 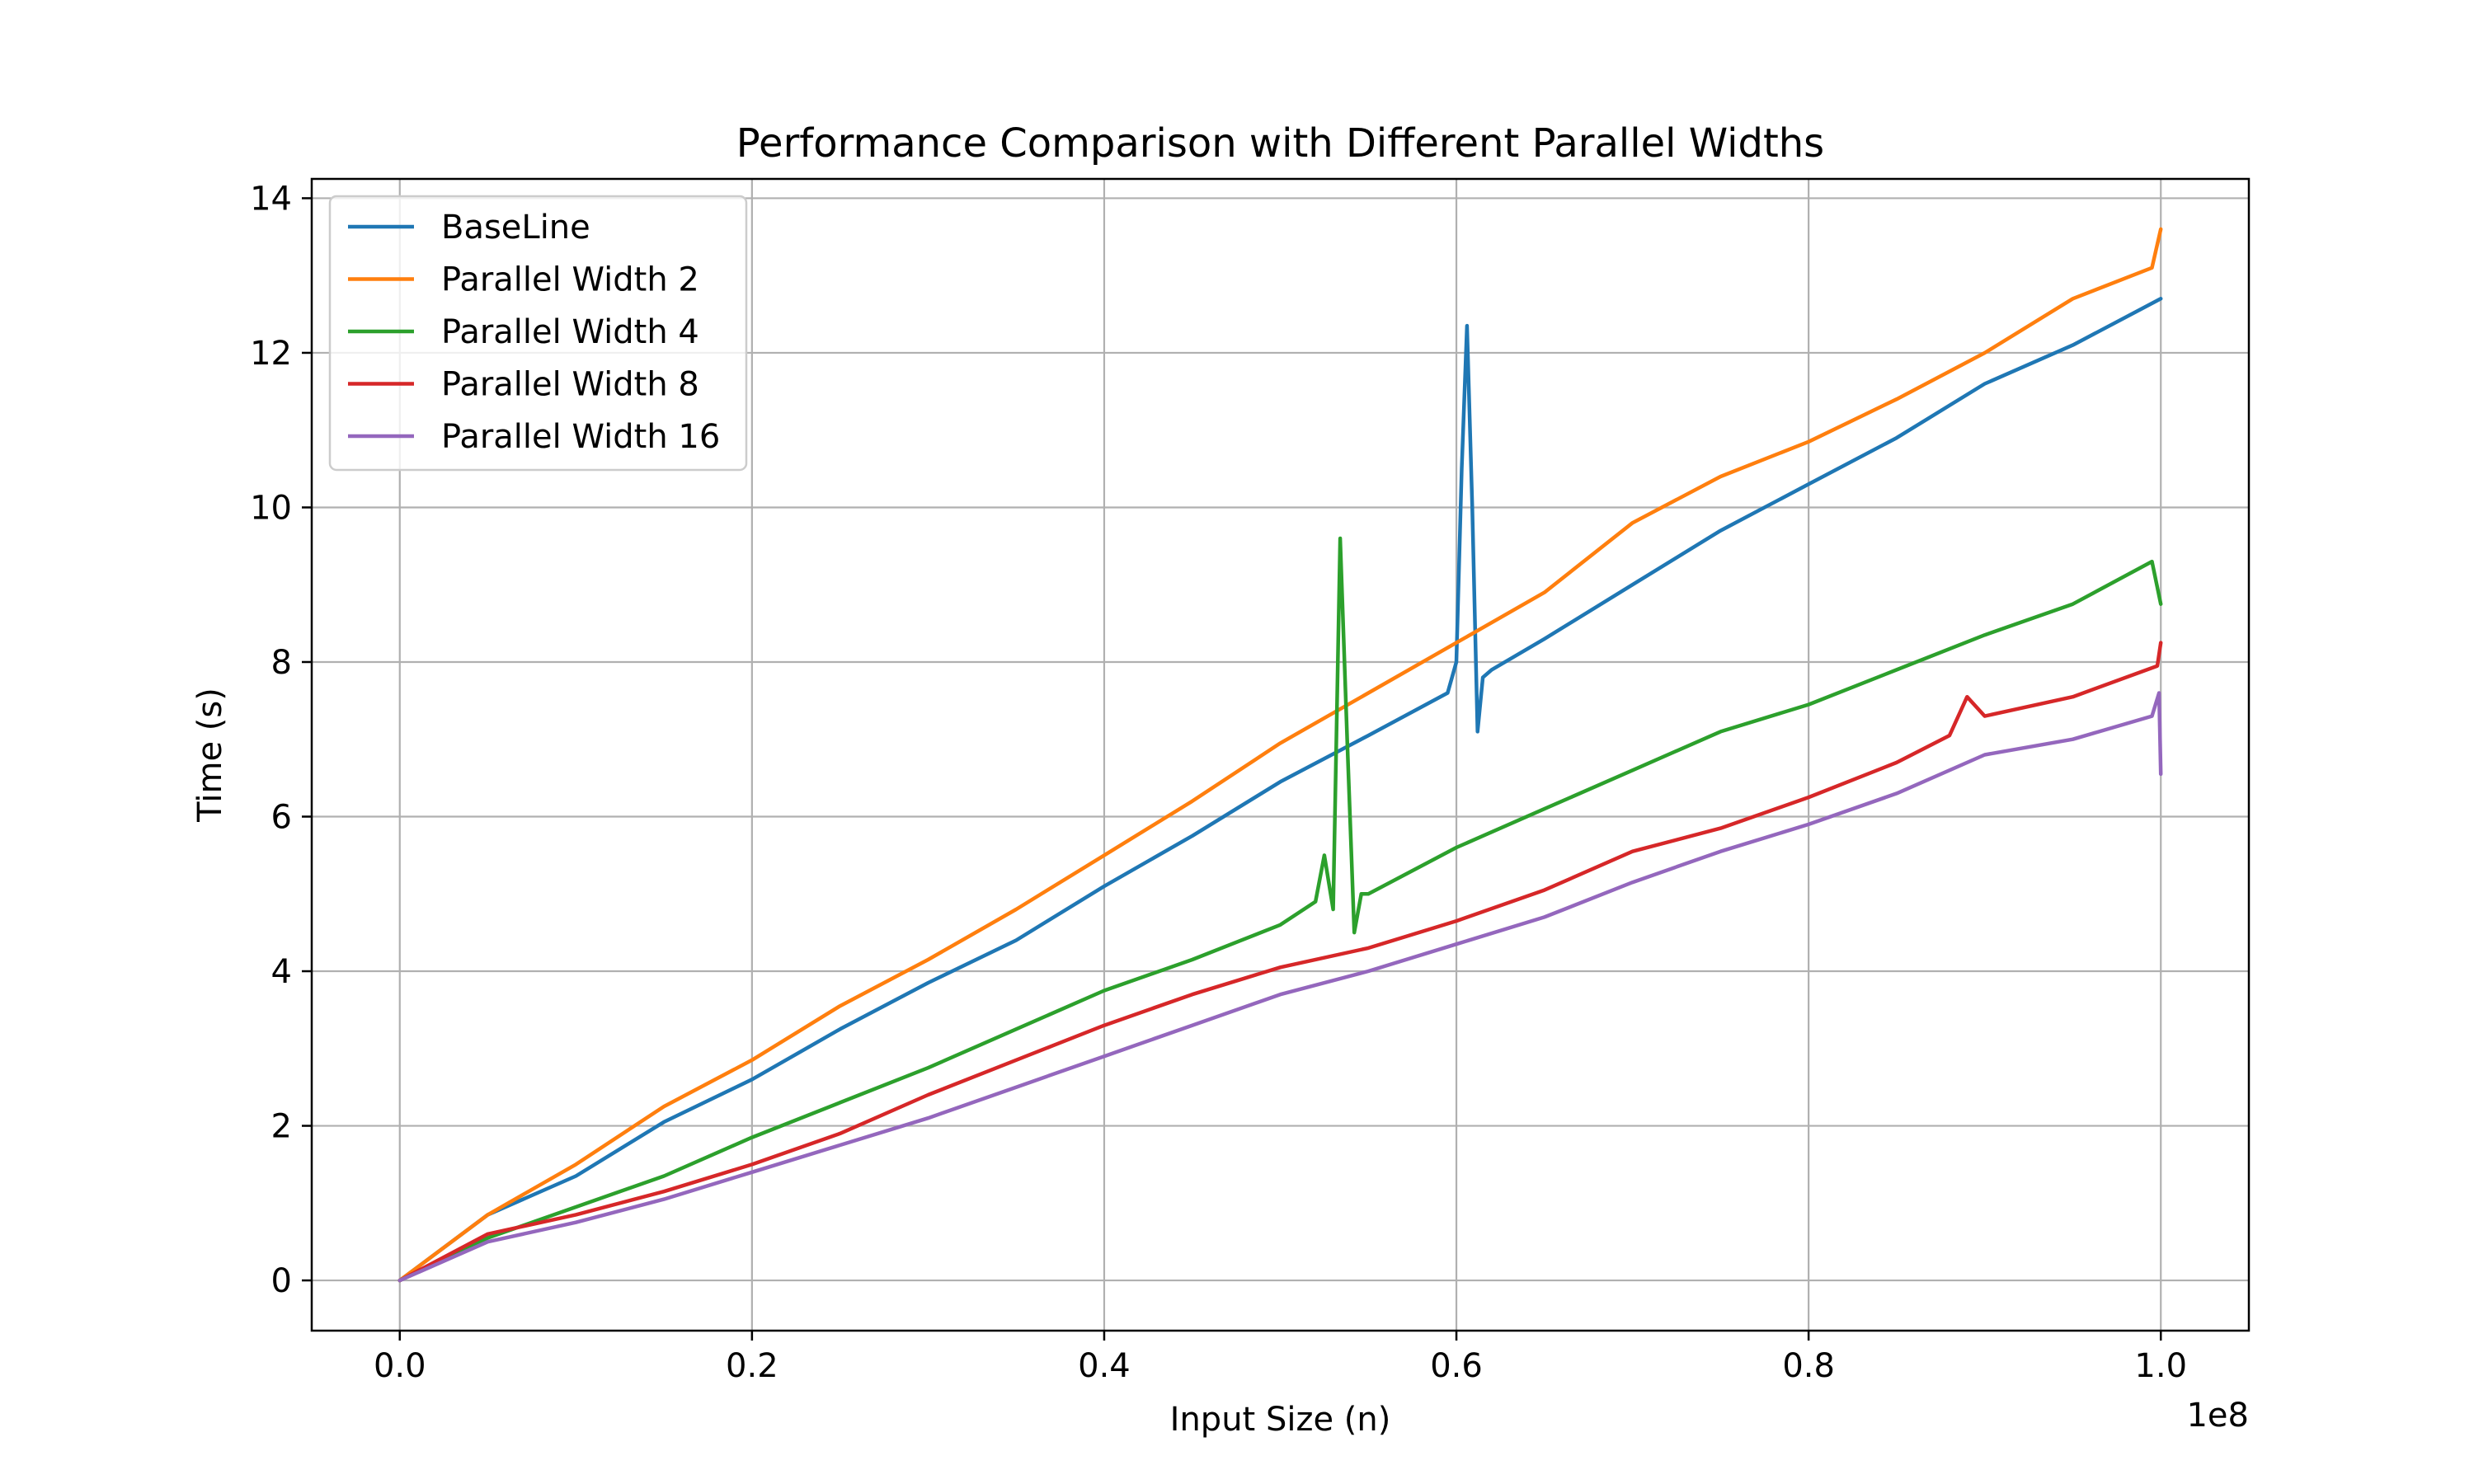 What do you see at coordinates (515, 228) in the screenshot?
I see `legend-label: BaseLine` at bounding box center [515, 228].